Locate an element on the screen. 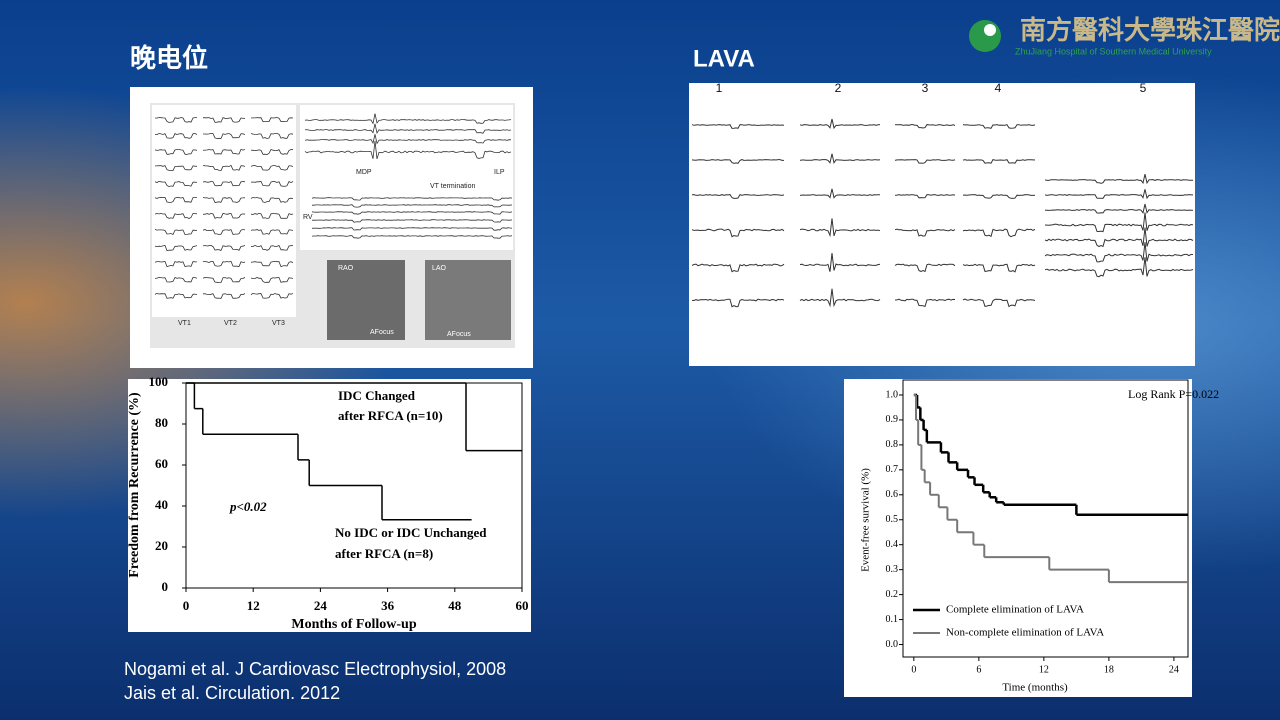 The image size is (1280, 720). figure-label: MDP is located at coordinates (364, 172).